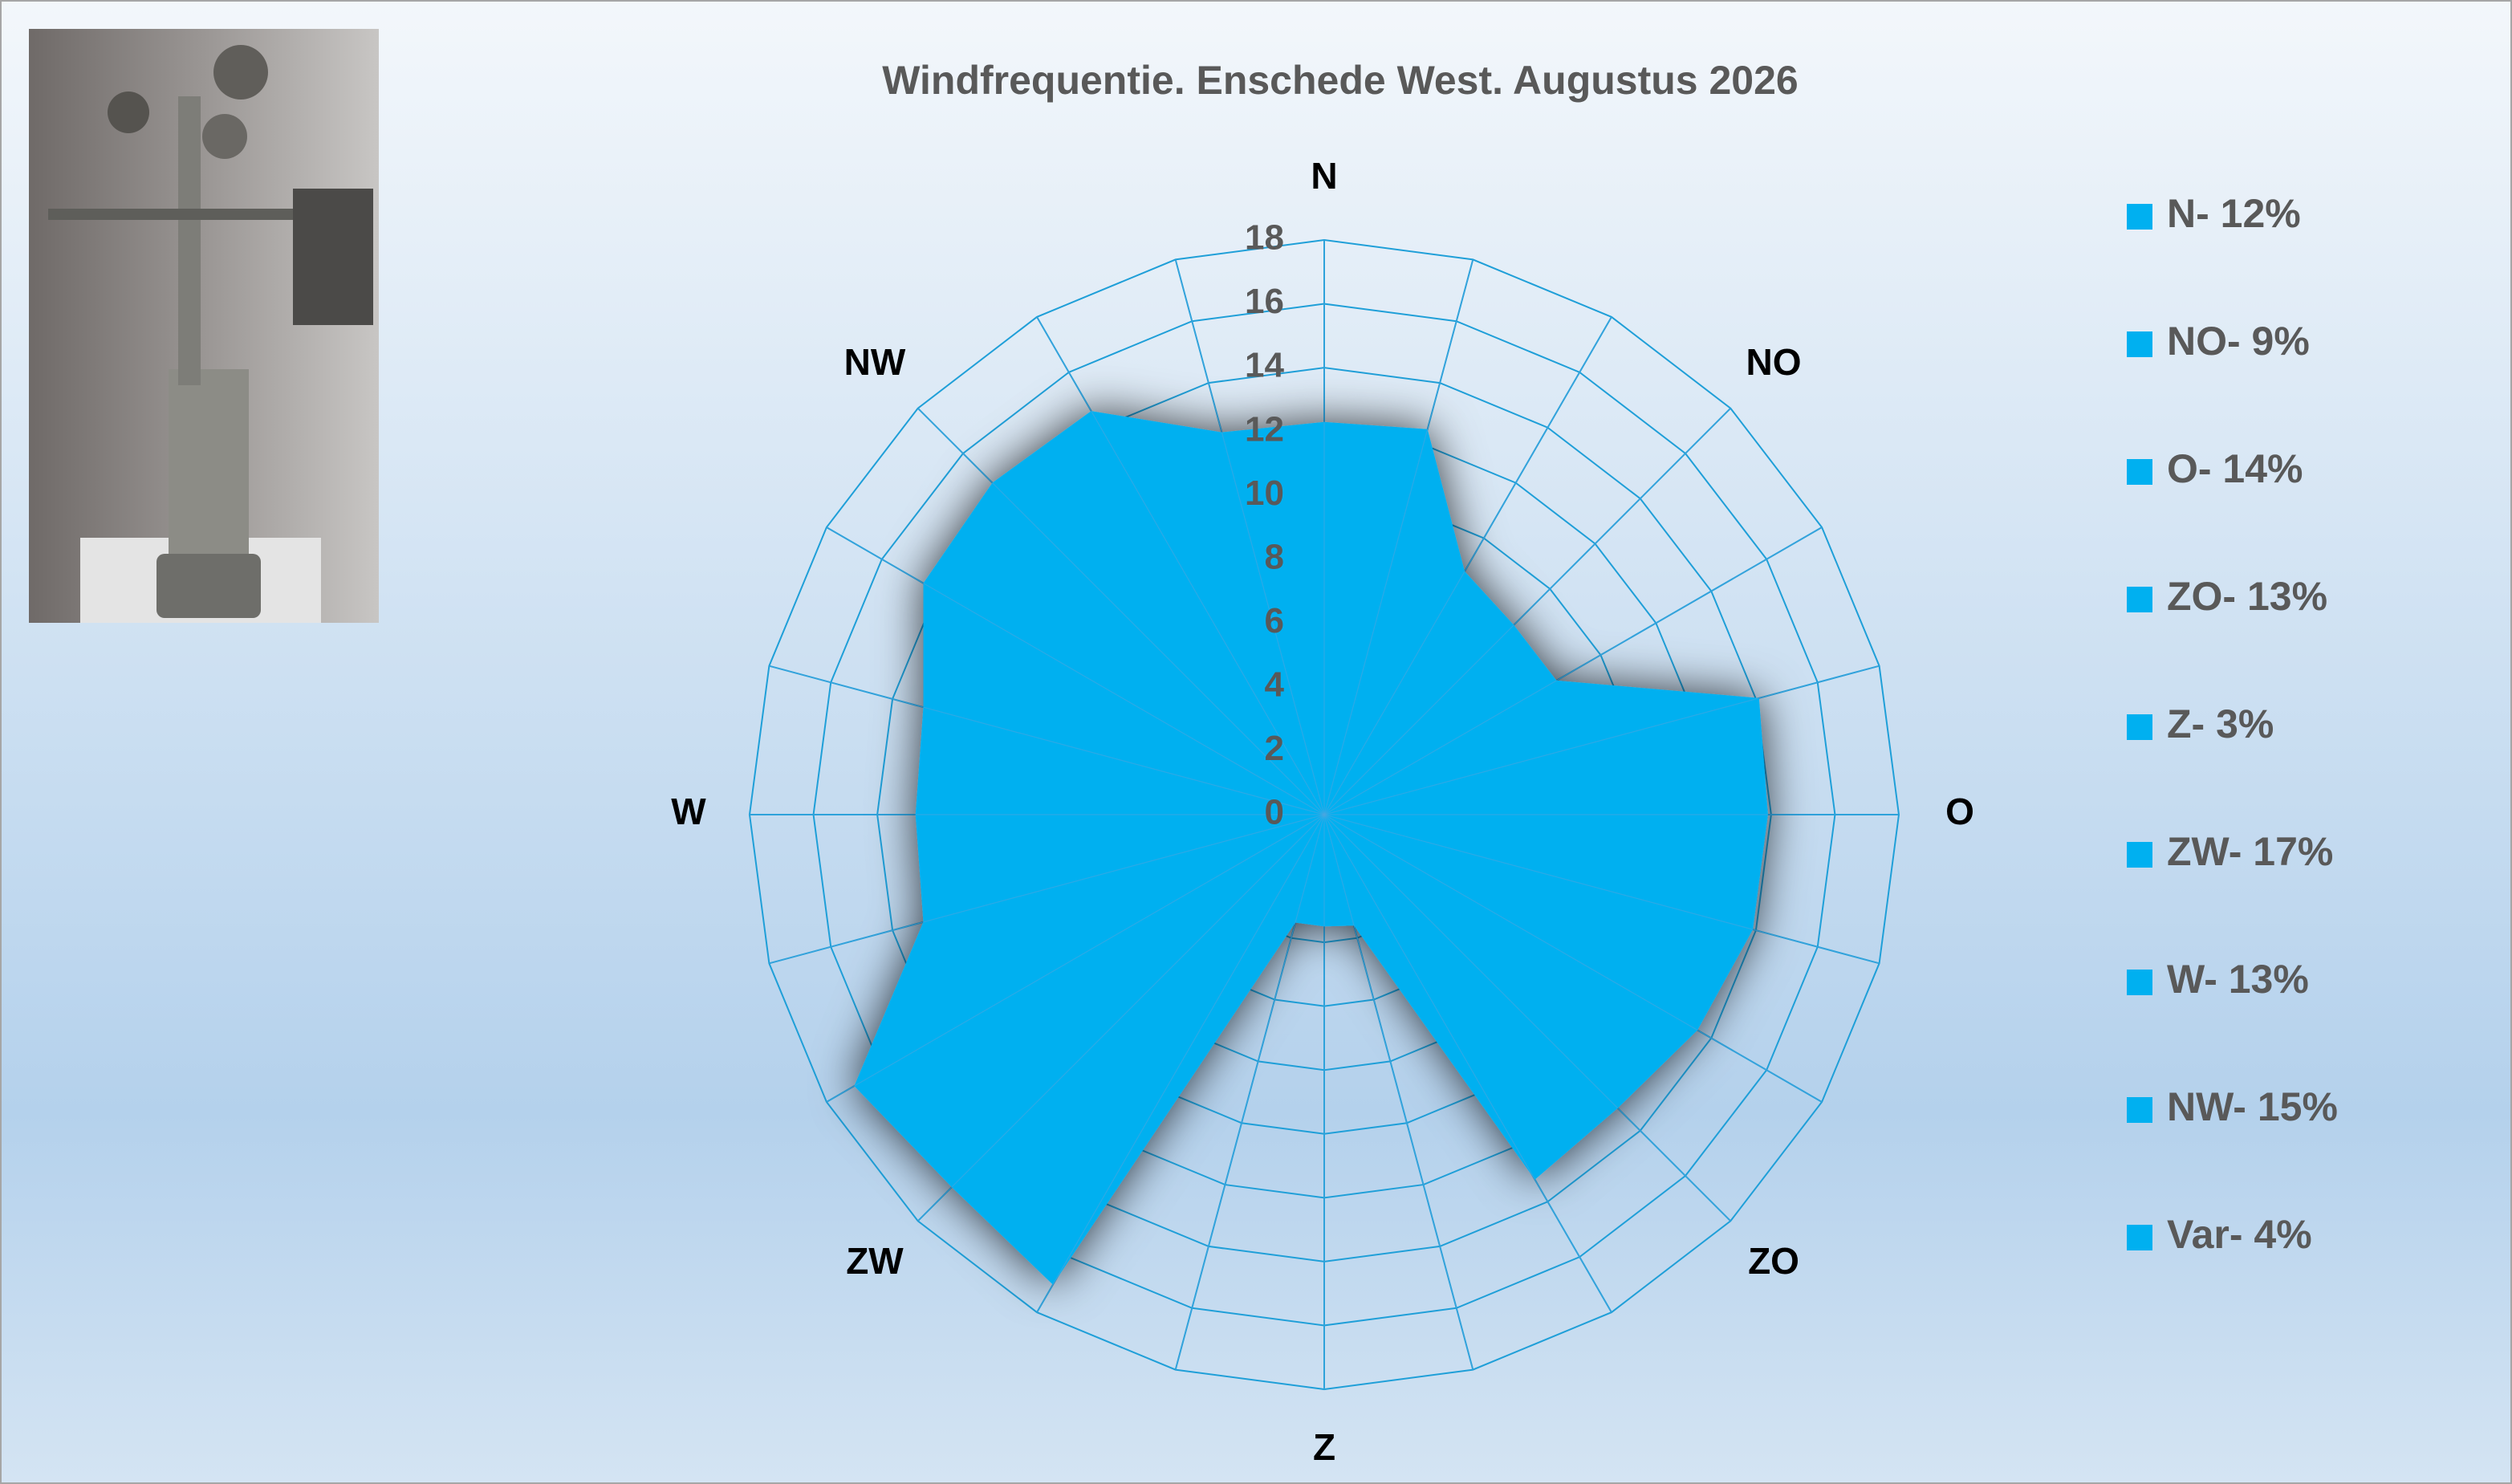 This screenshot has width=2512, height=1484. I want to click on r-tick-label: 16, so click(1264, 301).